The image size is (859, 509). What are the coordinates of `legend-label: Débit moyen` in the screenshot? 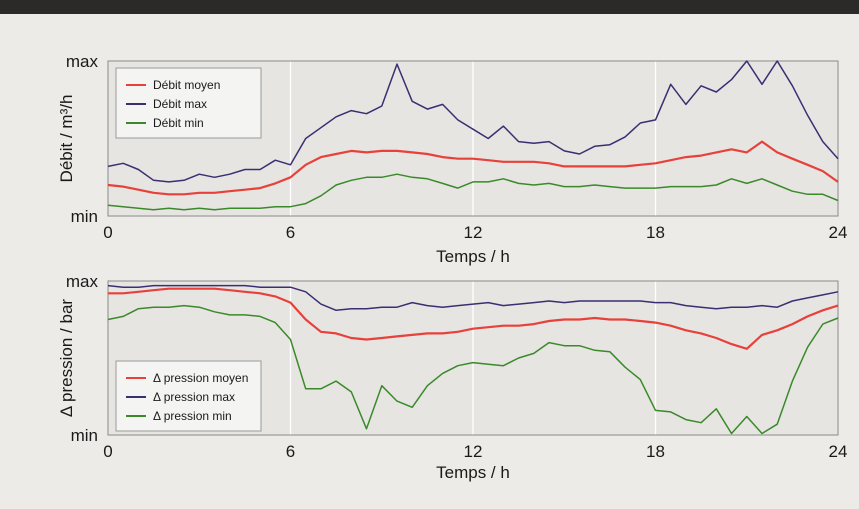 It's located at (186, 85).